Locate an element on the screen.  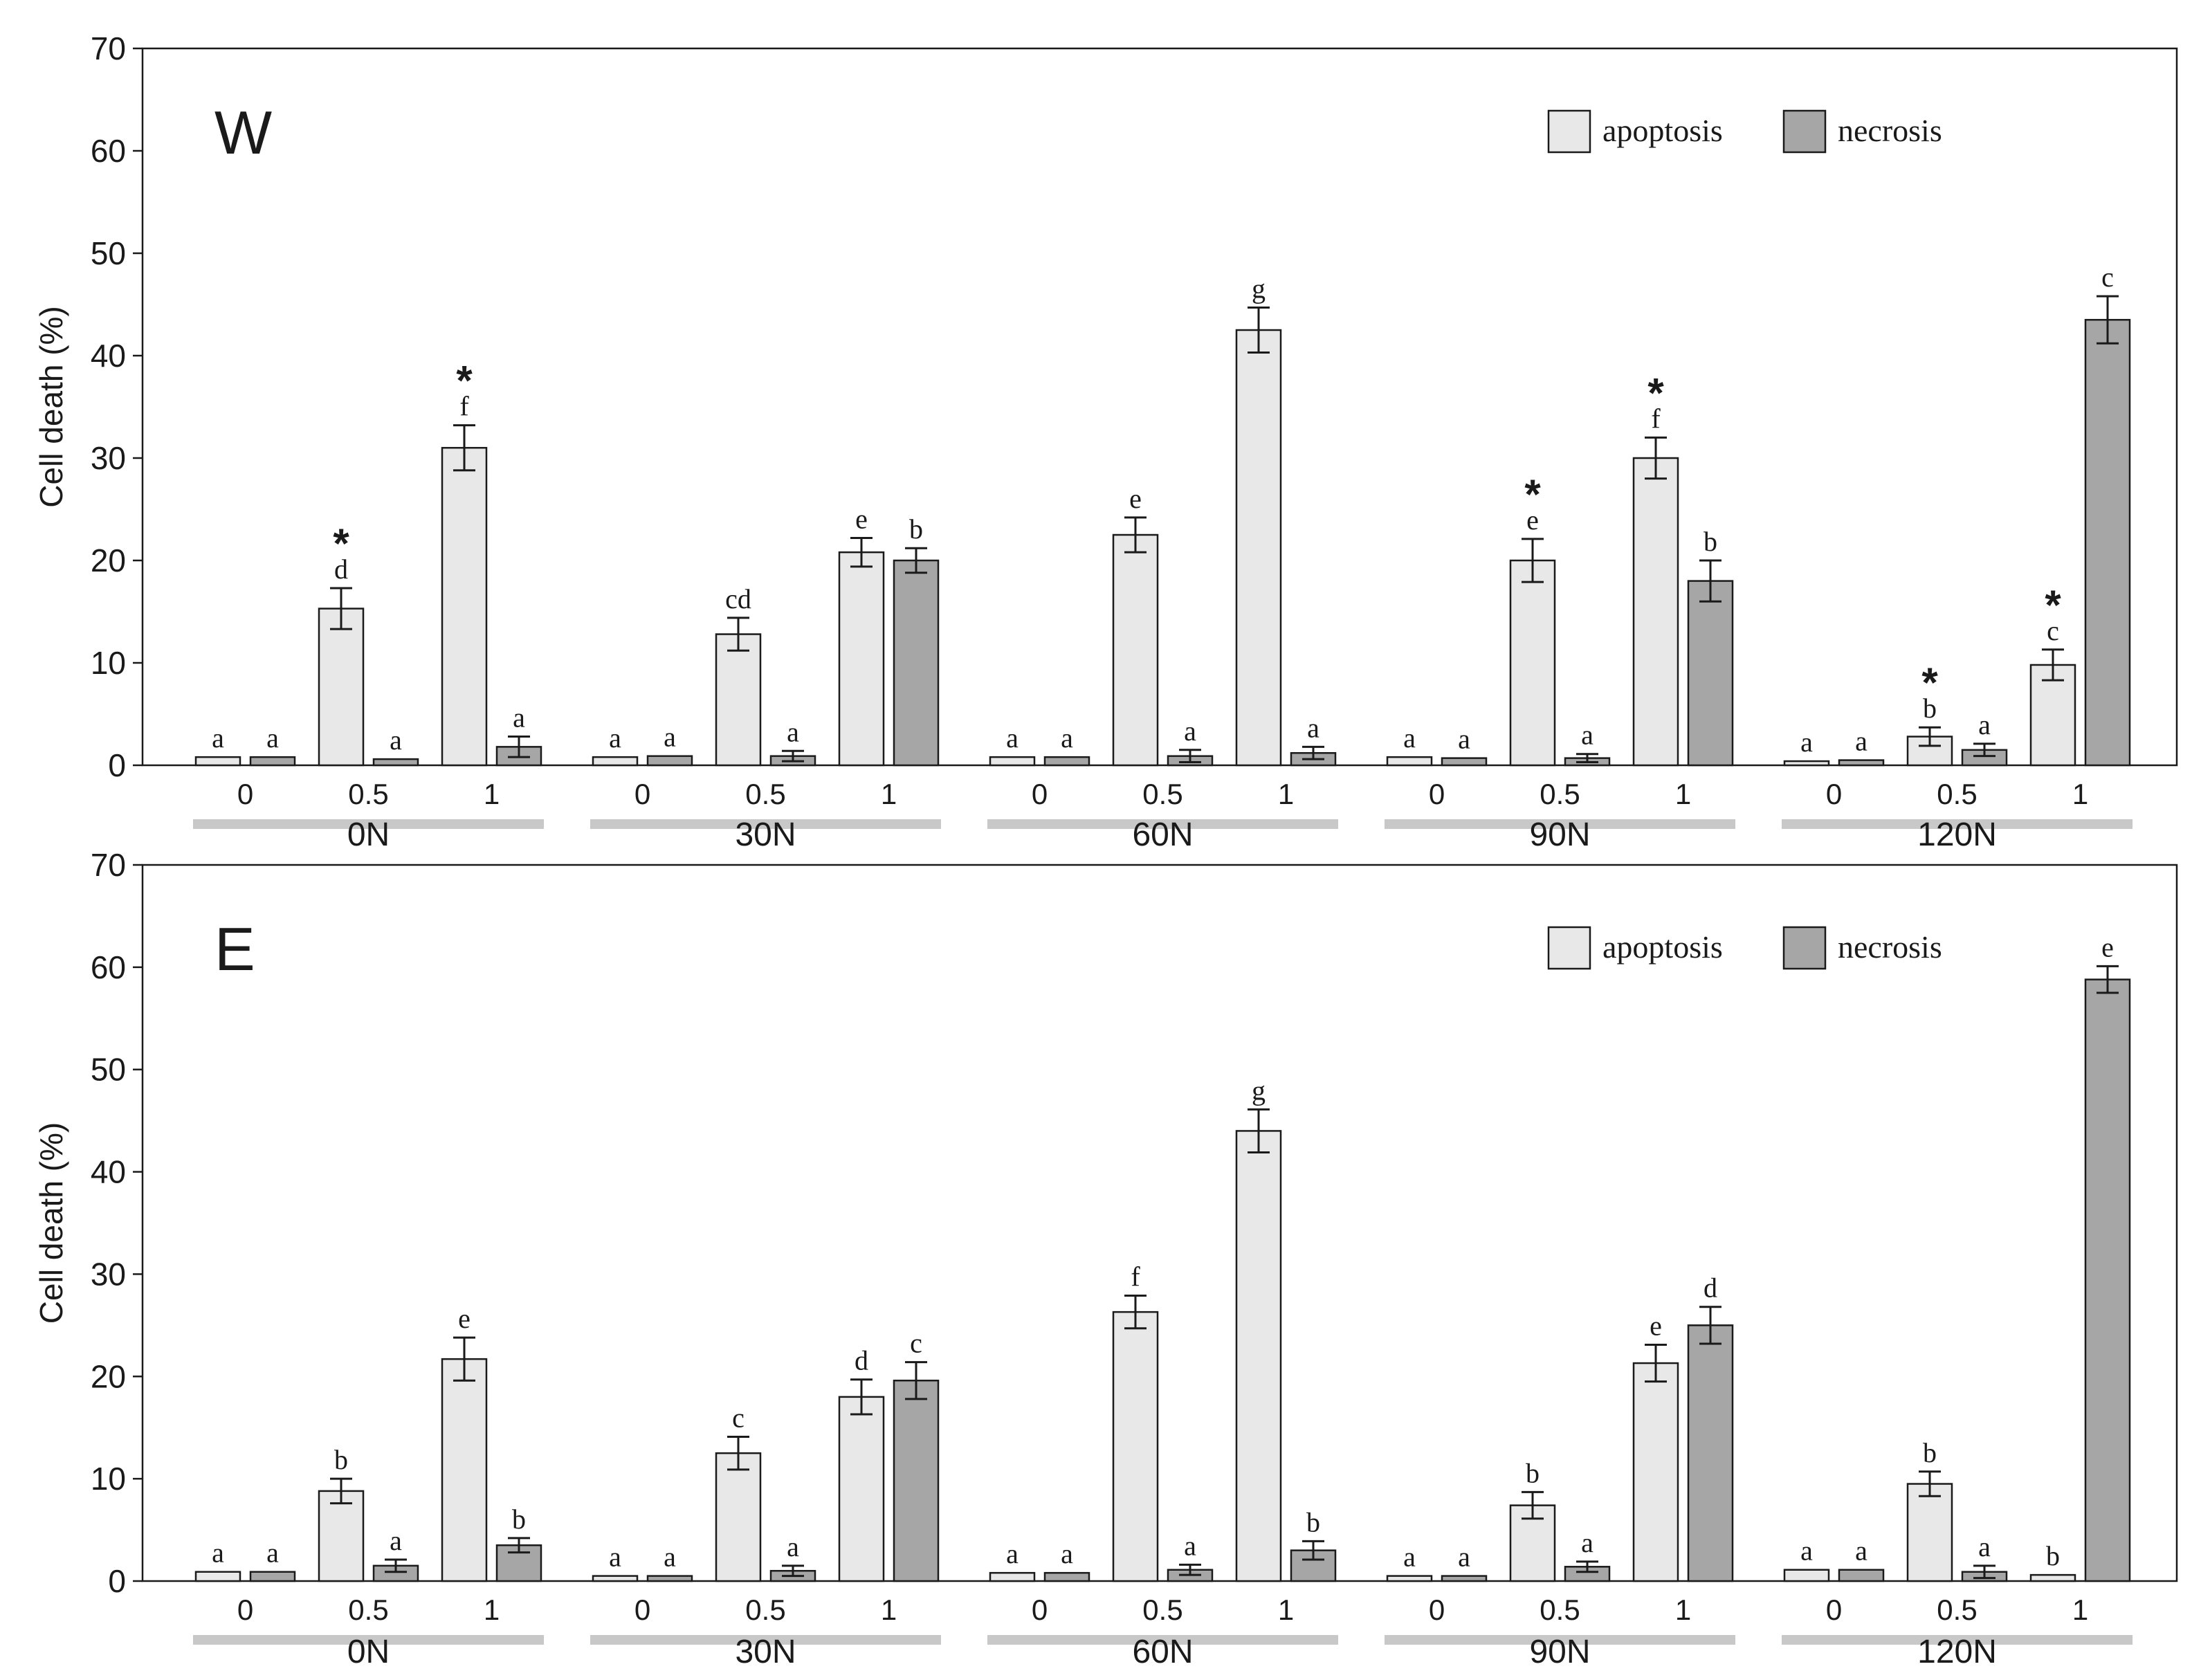
group-label: 120N is located at coordinates (1957, 834).